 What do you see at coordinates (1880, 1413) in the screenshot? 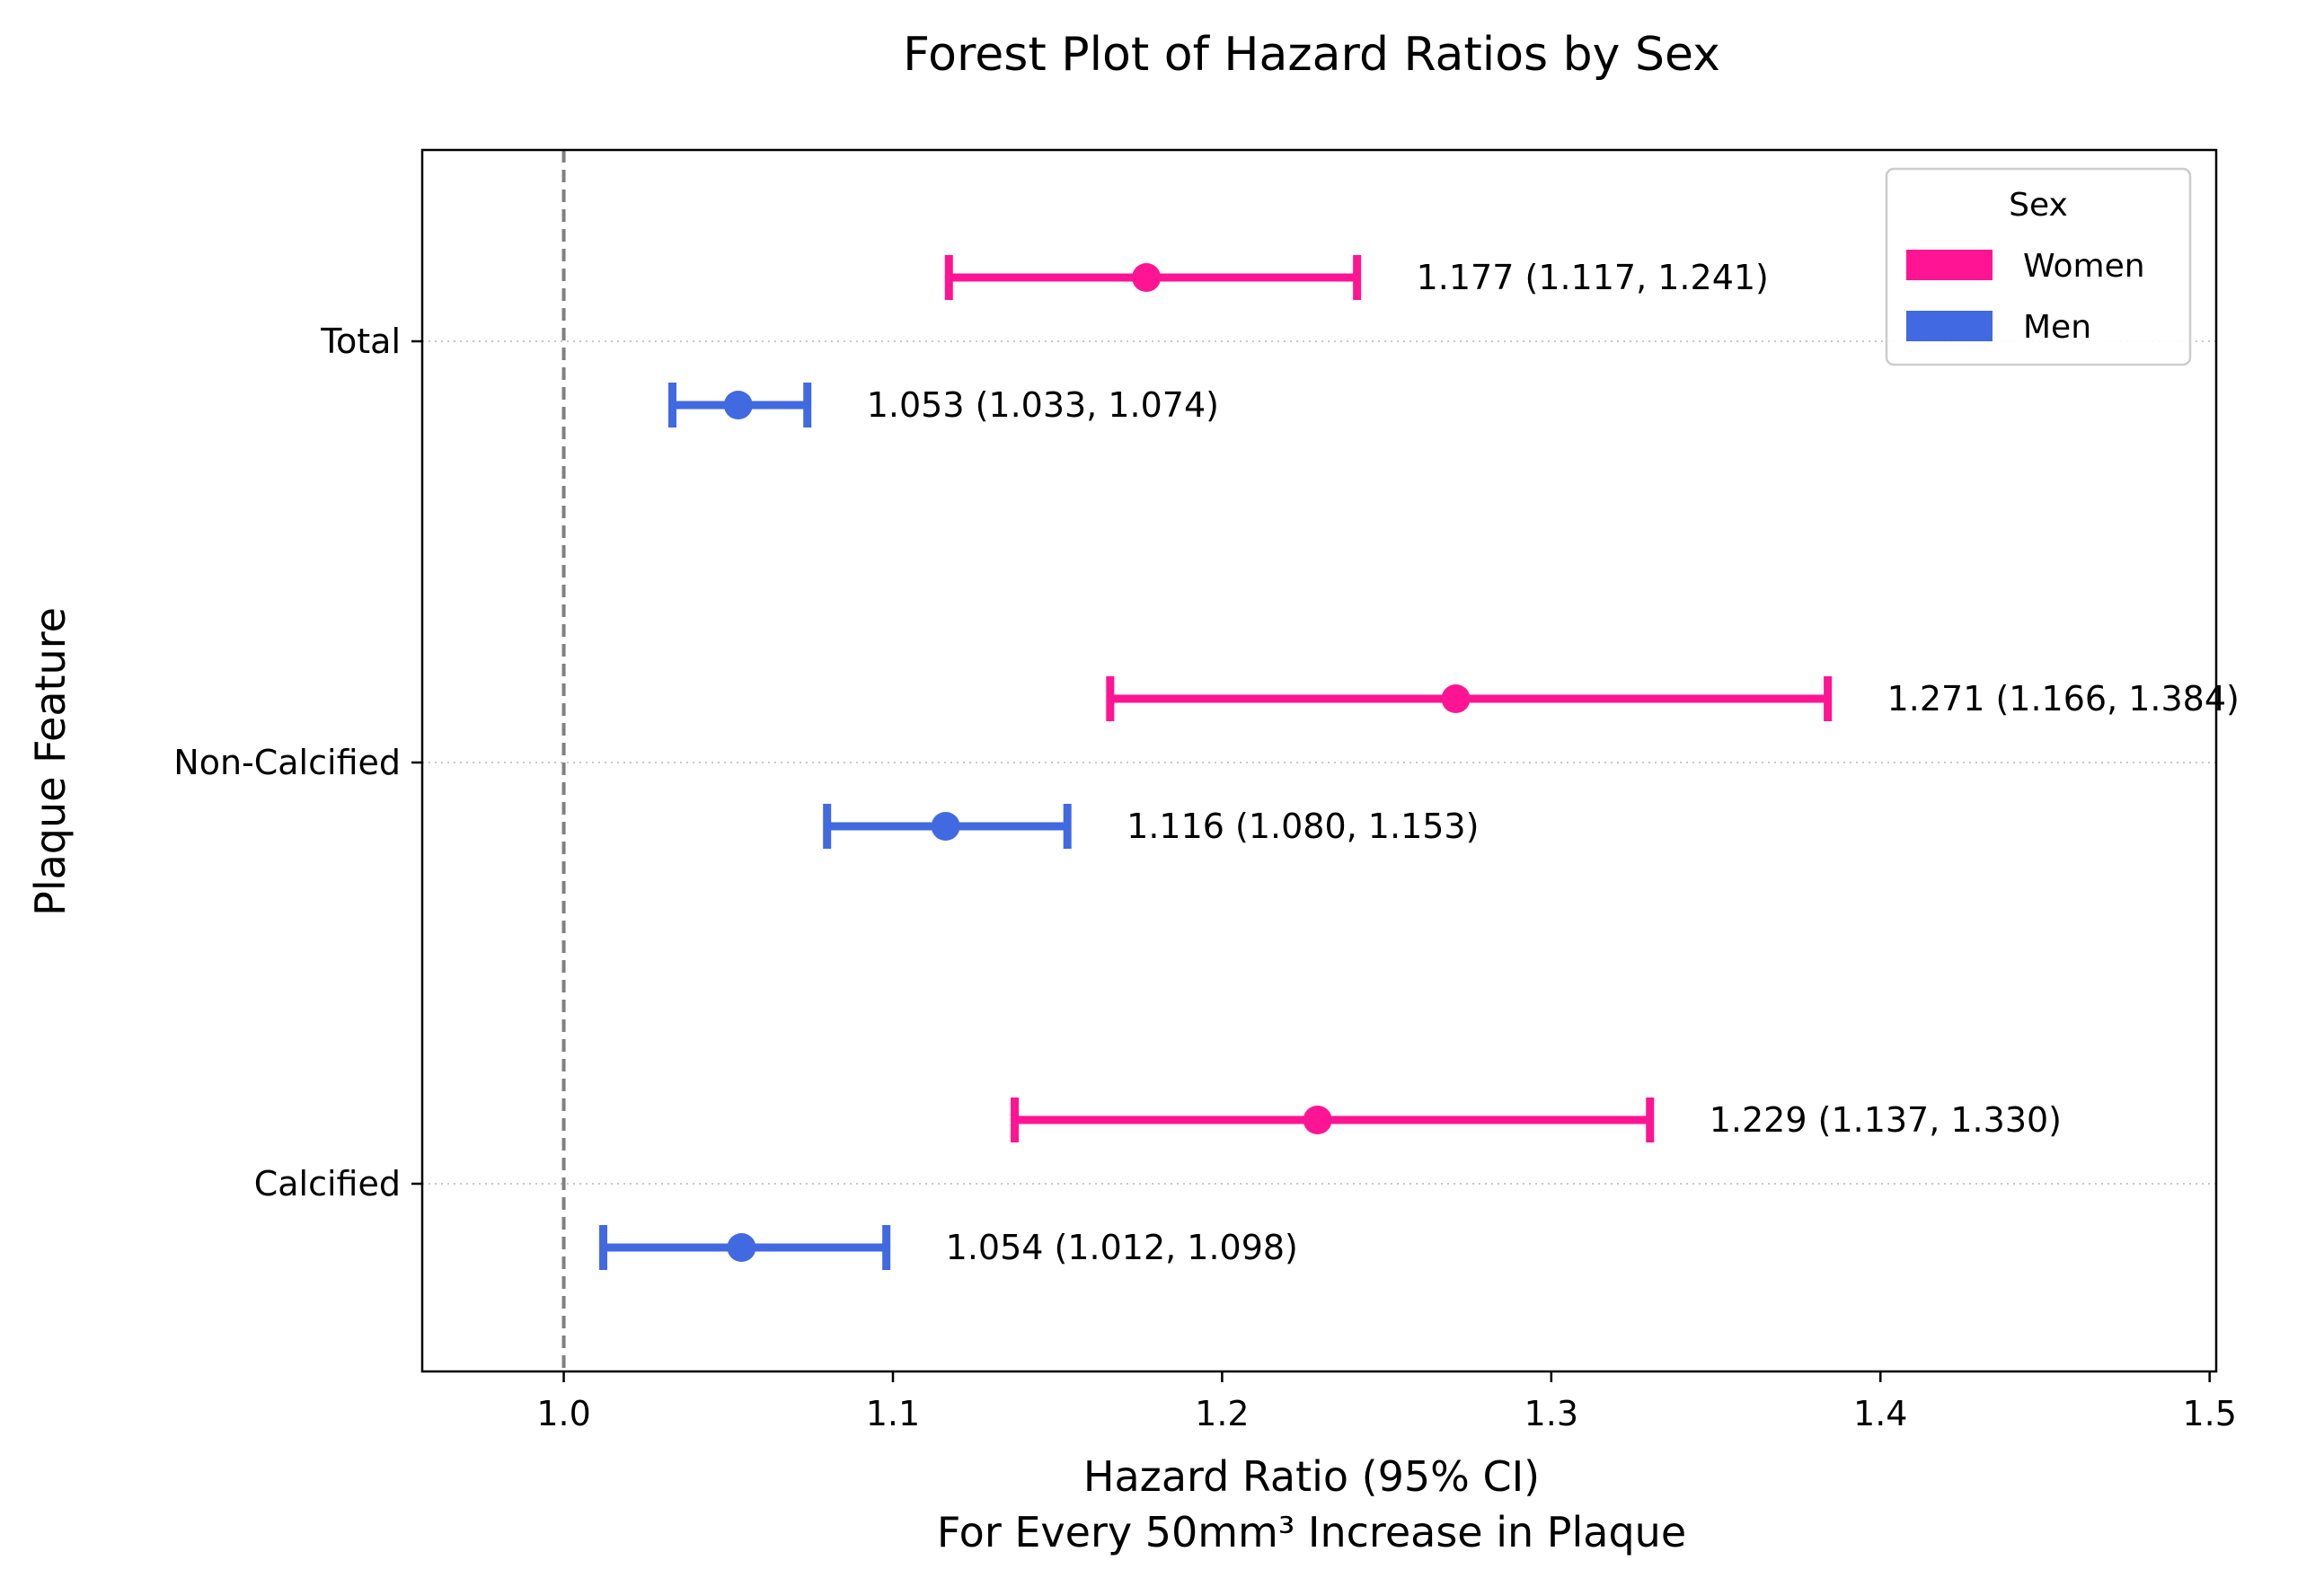
I see `x-tick-label: 1.4` at bounding box center [1880, 1413].